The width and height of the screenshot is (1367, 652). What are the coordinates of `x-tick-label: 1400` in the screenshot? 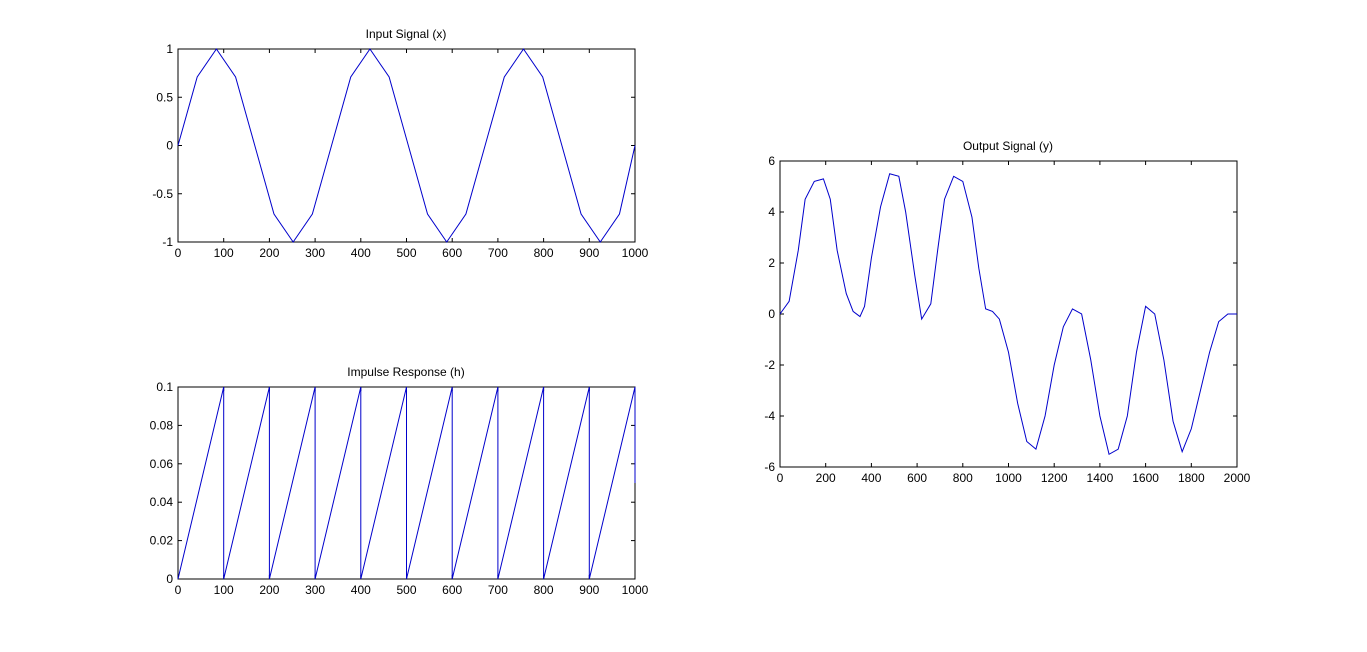 It's located at (1100, 478).